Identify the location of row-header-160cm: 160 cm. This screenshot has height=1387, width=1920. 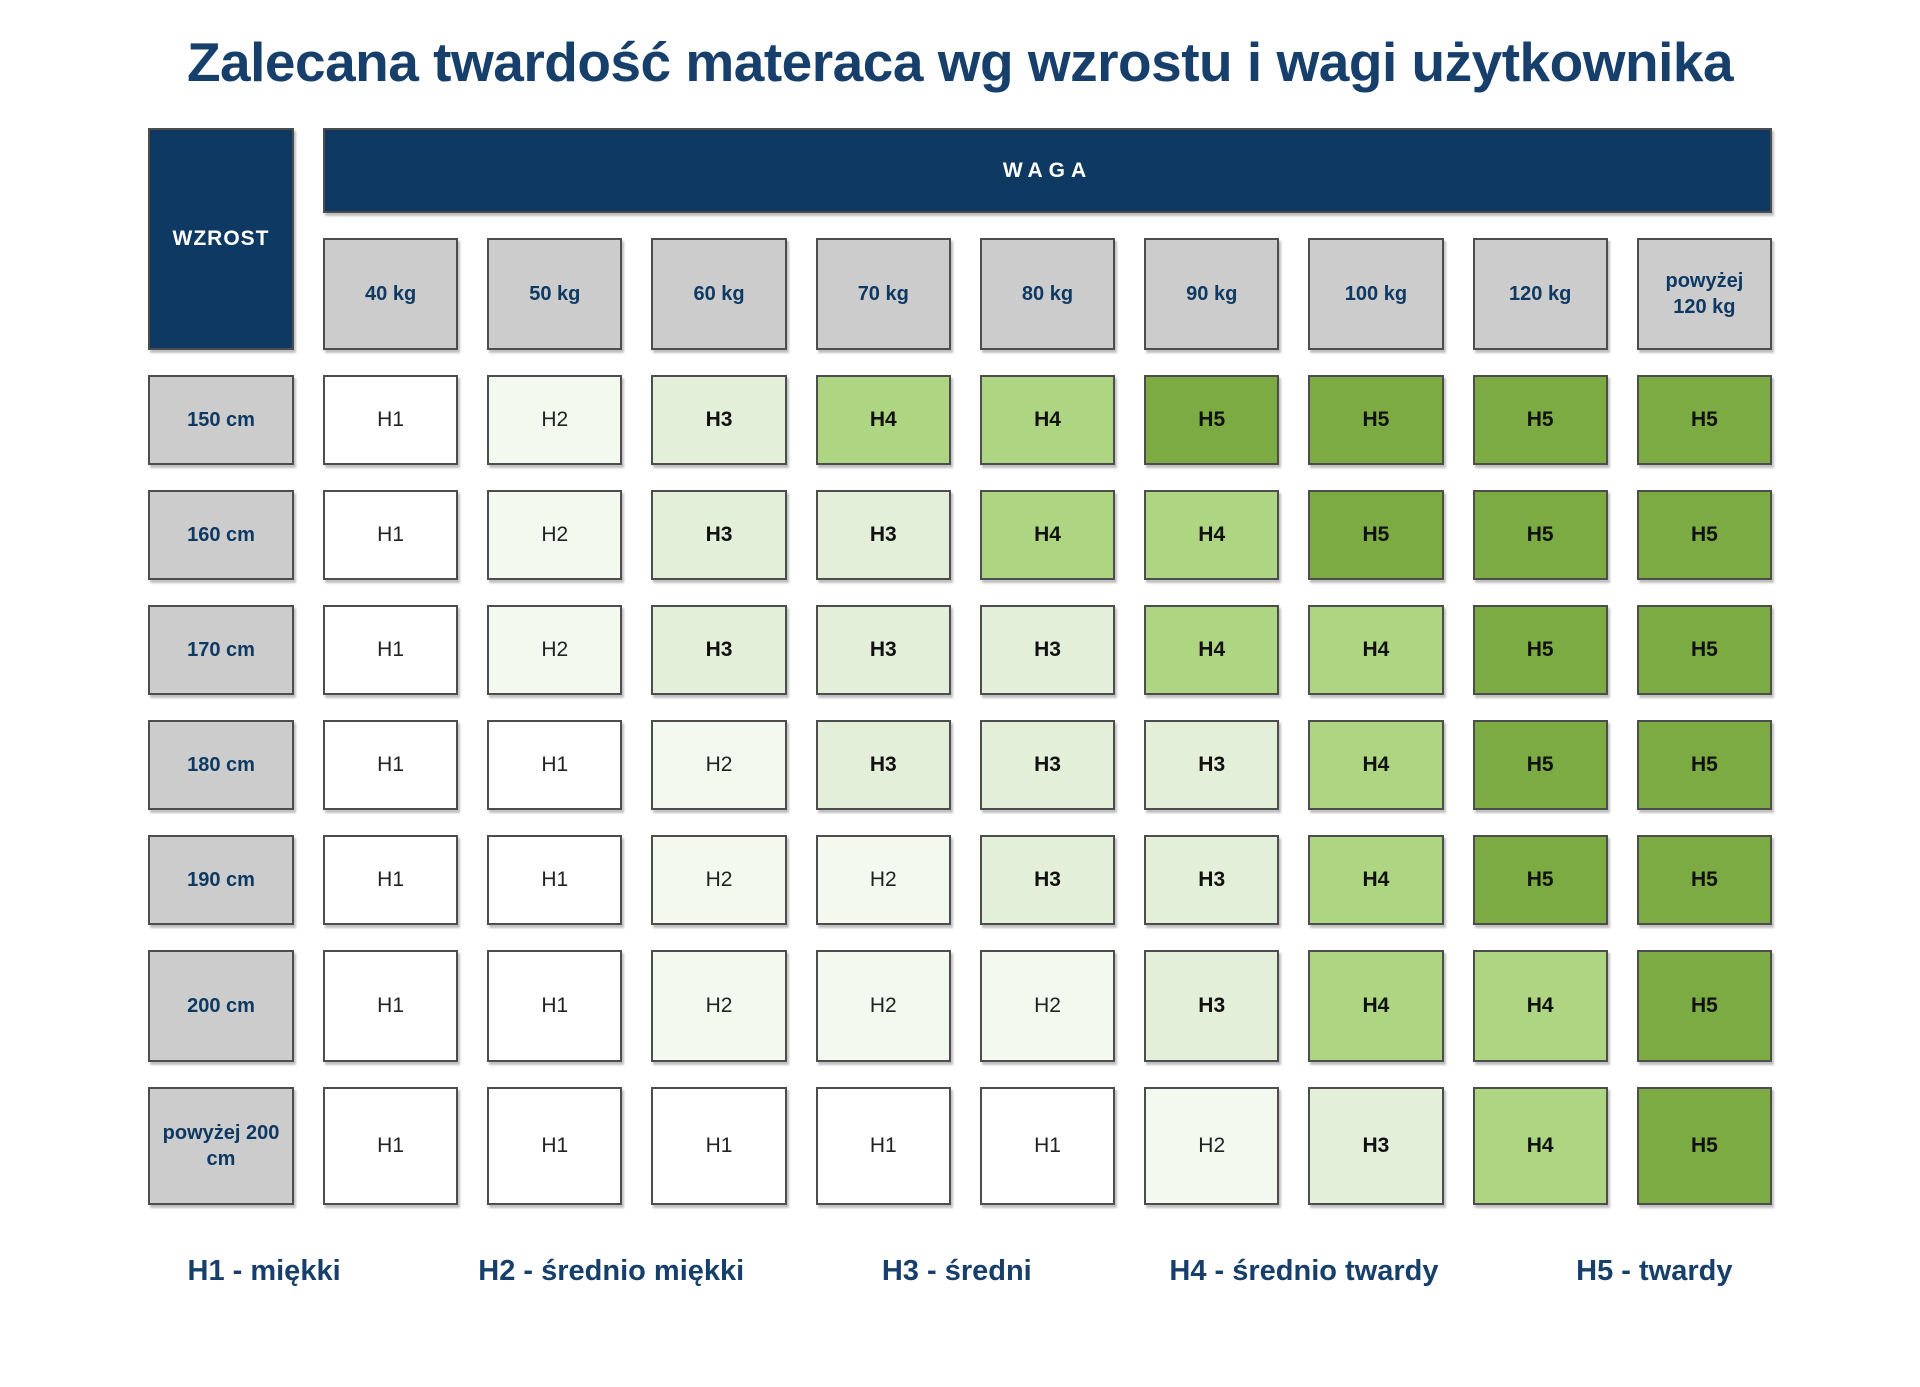
(221, 535).